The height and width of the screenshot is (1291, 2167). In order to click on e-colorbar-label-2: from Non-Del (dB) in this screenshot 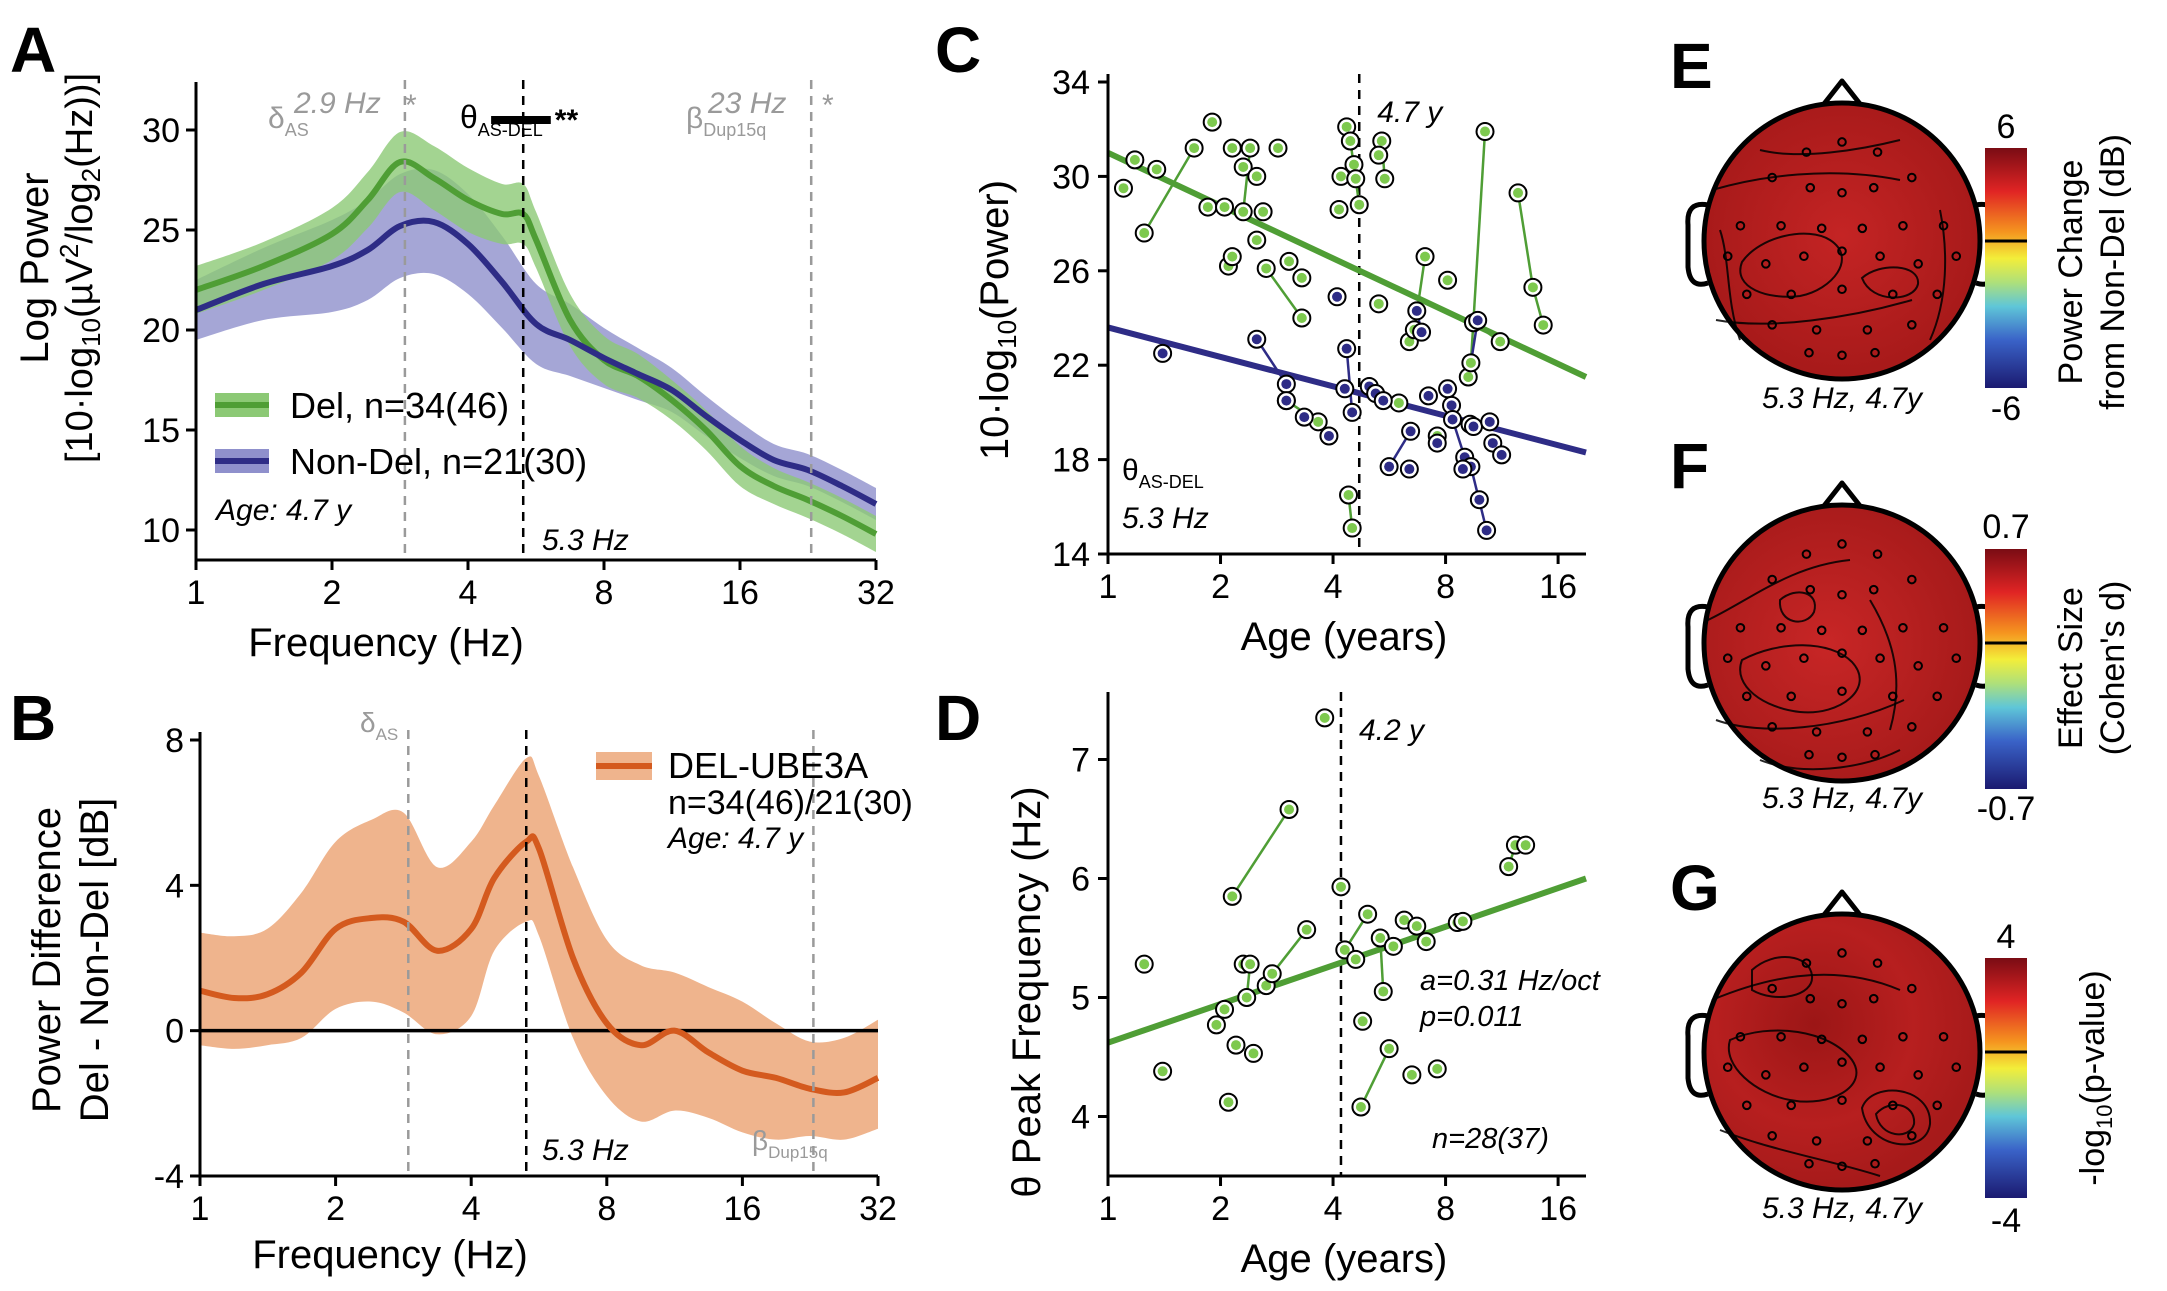, I will do `click(2113, 272)`.